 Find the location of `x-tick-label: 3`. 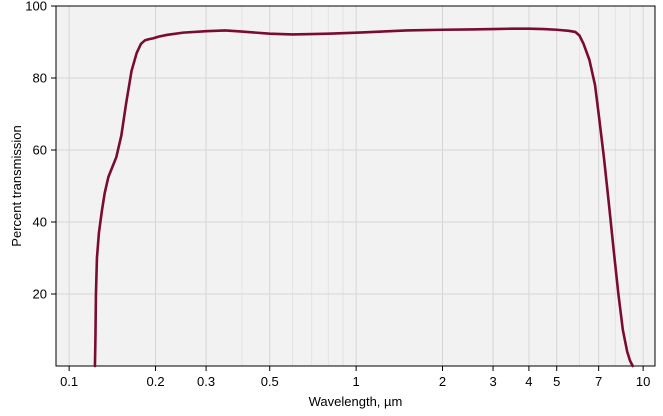

x-tick-label: 3 is located at coordinates (492, 381).